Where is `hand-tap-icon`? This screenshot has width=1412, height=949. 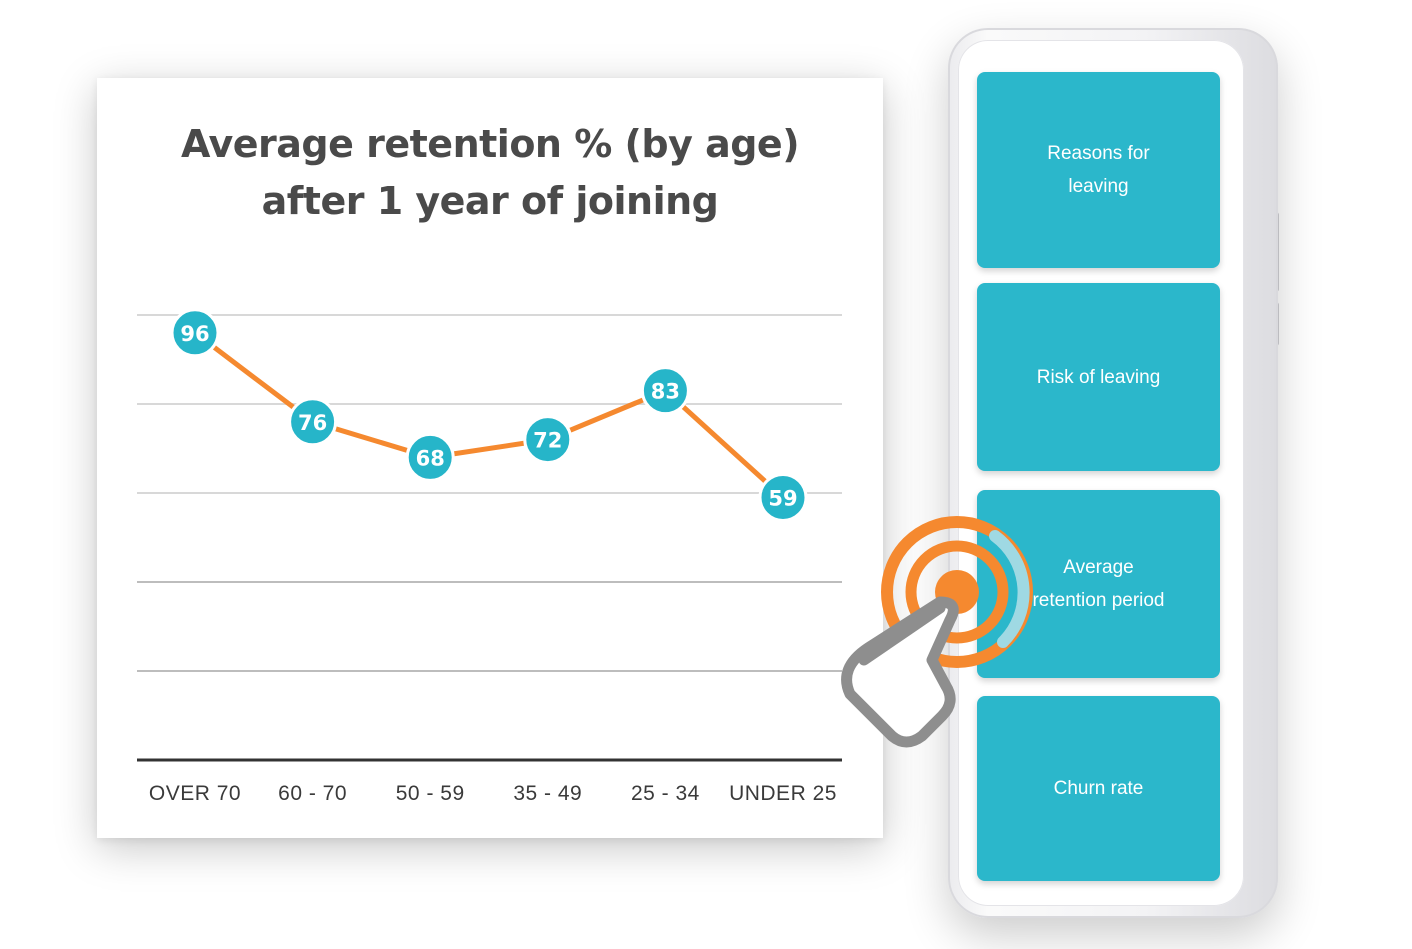
hand-tap-icon is located at coordinates (900, 672).